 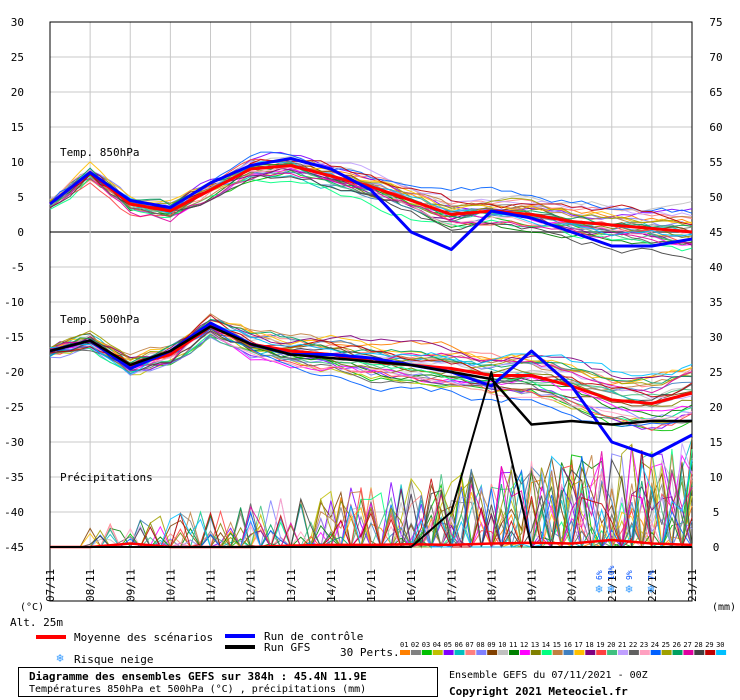 I want to click on pert-number: 30, so click(x=720, y=645).